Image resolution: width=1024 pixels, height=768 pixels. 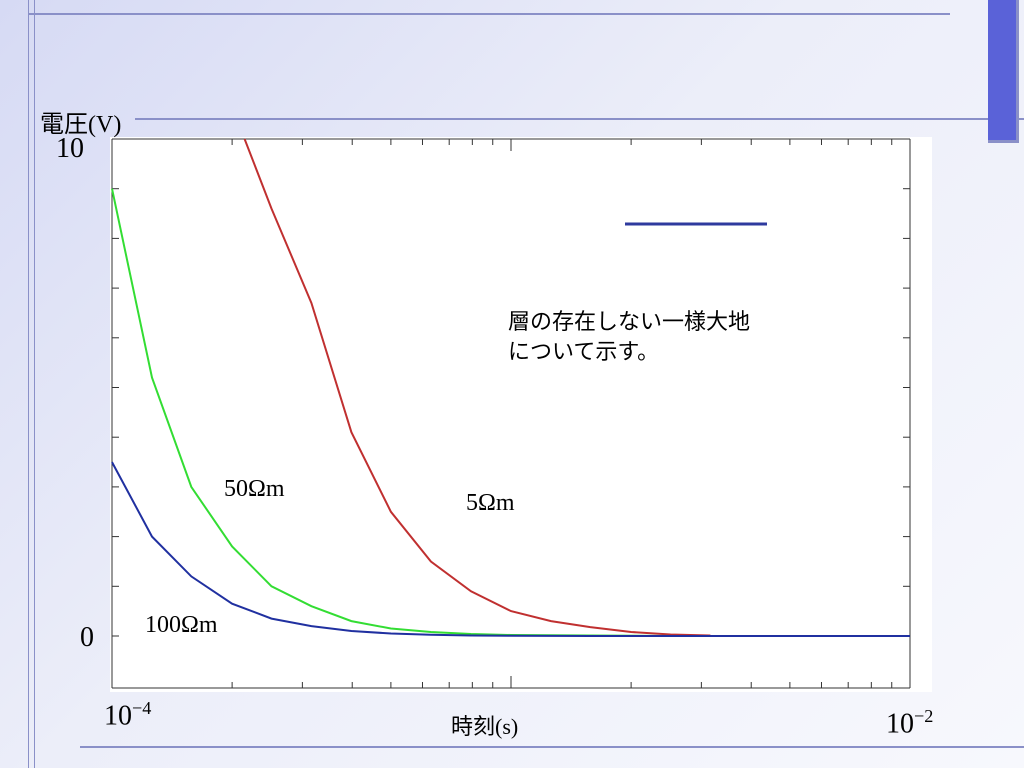 What do you see at coordinates (489, 14) in the screenshot?
I see `top-border-line` at bounding box center [489, 14].